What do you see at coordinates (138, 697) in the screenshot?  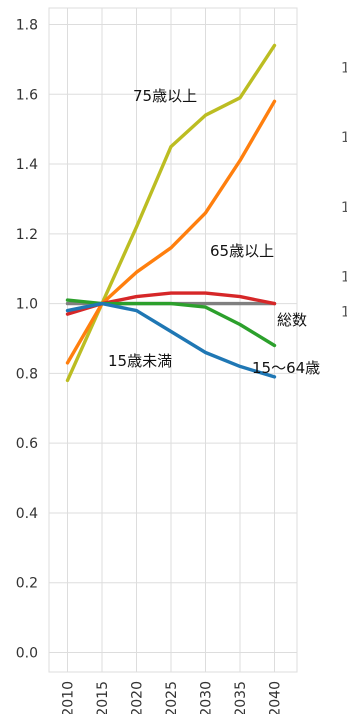 I see `x-tick-label: 2020` at bounding box center [138, 697].